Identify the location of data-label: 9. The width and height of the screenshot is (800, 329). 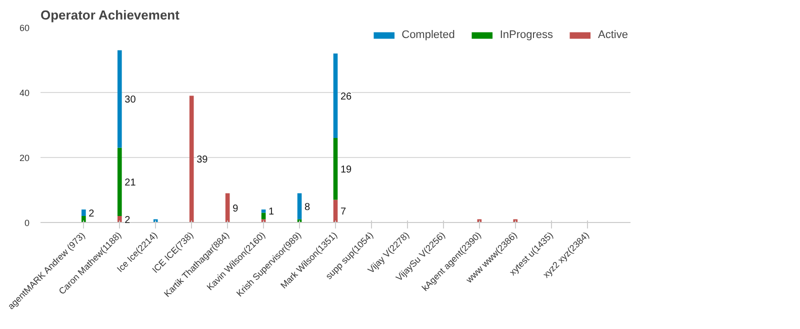
(235, 208).